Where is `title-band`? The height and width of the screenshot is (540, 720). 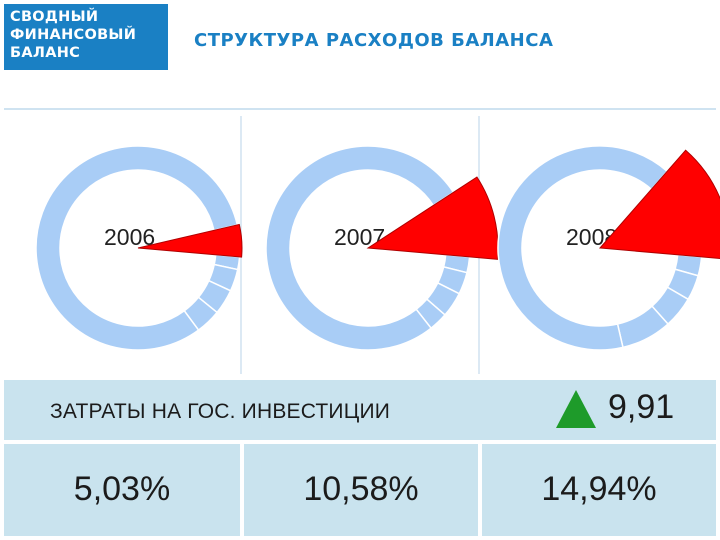 title-band is located at coordinates (360, 90).